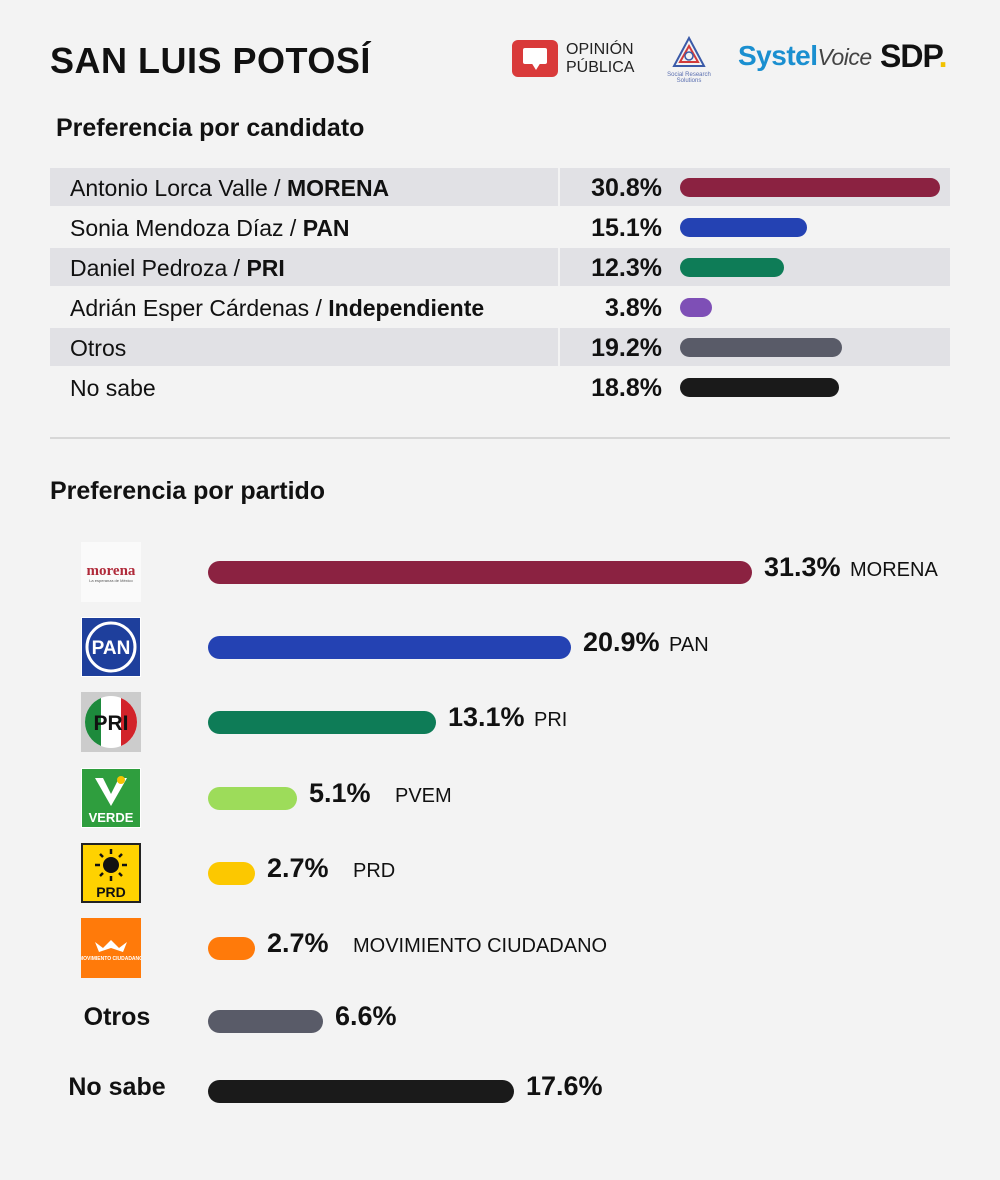 The height and width of the screenshot is (1180, 1000). I want to click on party-percent-label: 20.9%, so click(621, 642).